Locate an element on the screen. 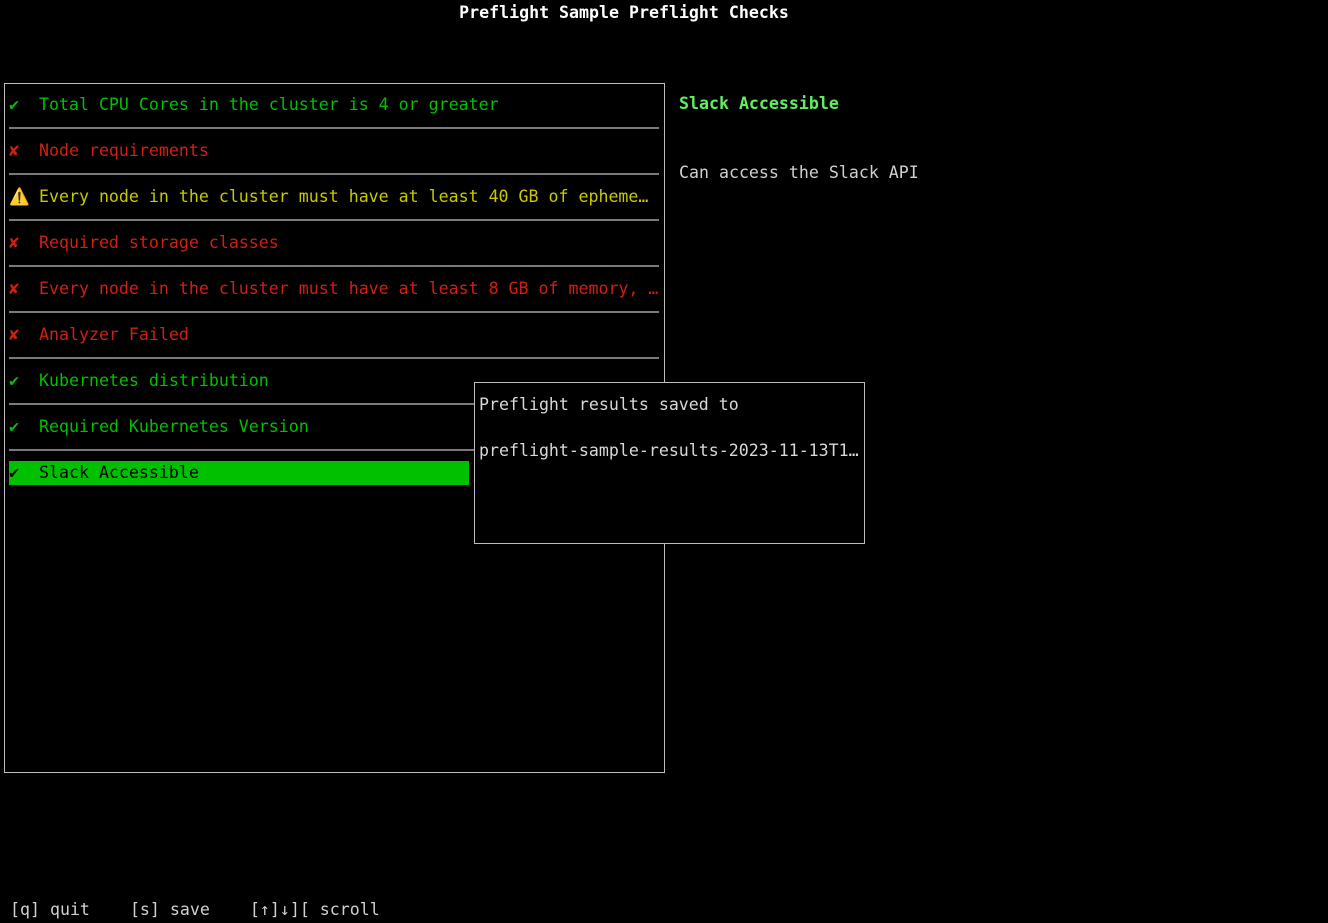 Image resolution: width=1328 pixels, height=923 pixels. check-row: ✔ Required Kubernetes Version is located at coordinates (334, 427).